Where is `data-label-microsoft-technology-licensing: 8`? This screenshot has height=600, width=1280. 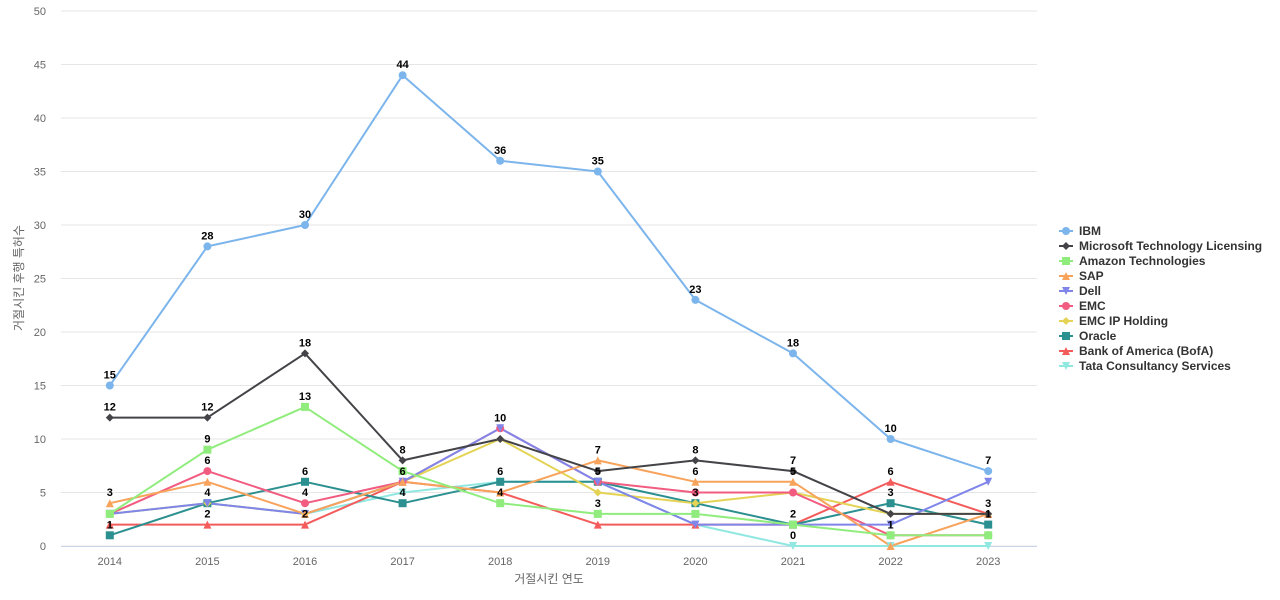
data-label-microsoft-technology-licensing: 8 is located at coordinates (403, 450).